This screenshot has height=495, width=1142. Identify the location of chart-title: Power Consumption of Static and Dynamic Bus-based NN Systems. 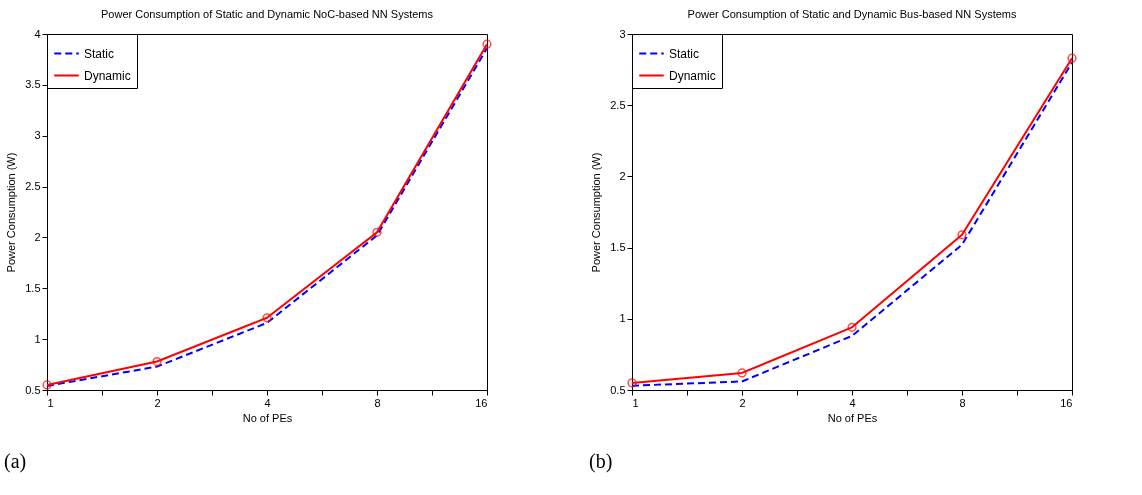
(852, 14).